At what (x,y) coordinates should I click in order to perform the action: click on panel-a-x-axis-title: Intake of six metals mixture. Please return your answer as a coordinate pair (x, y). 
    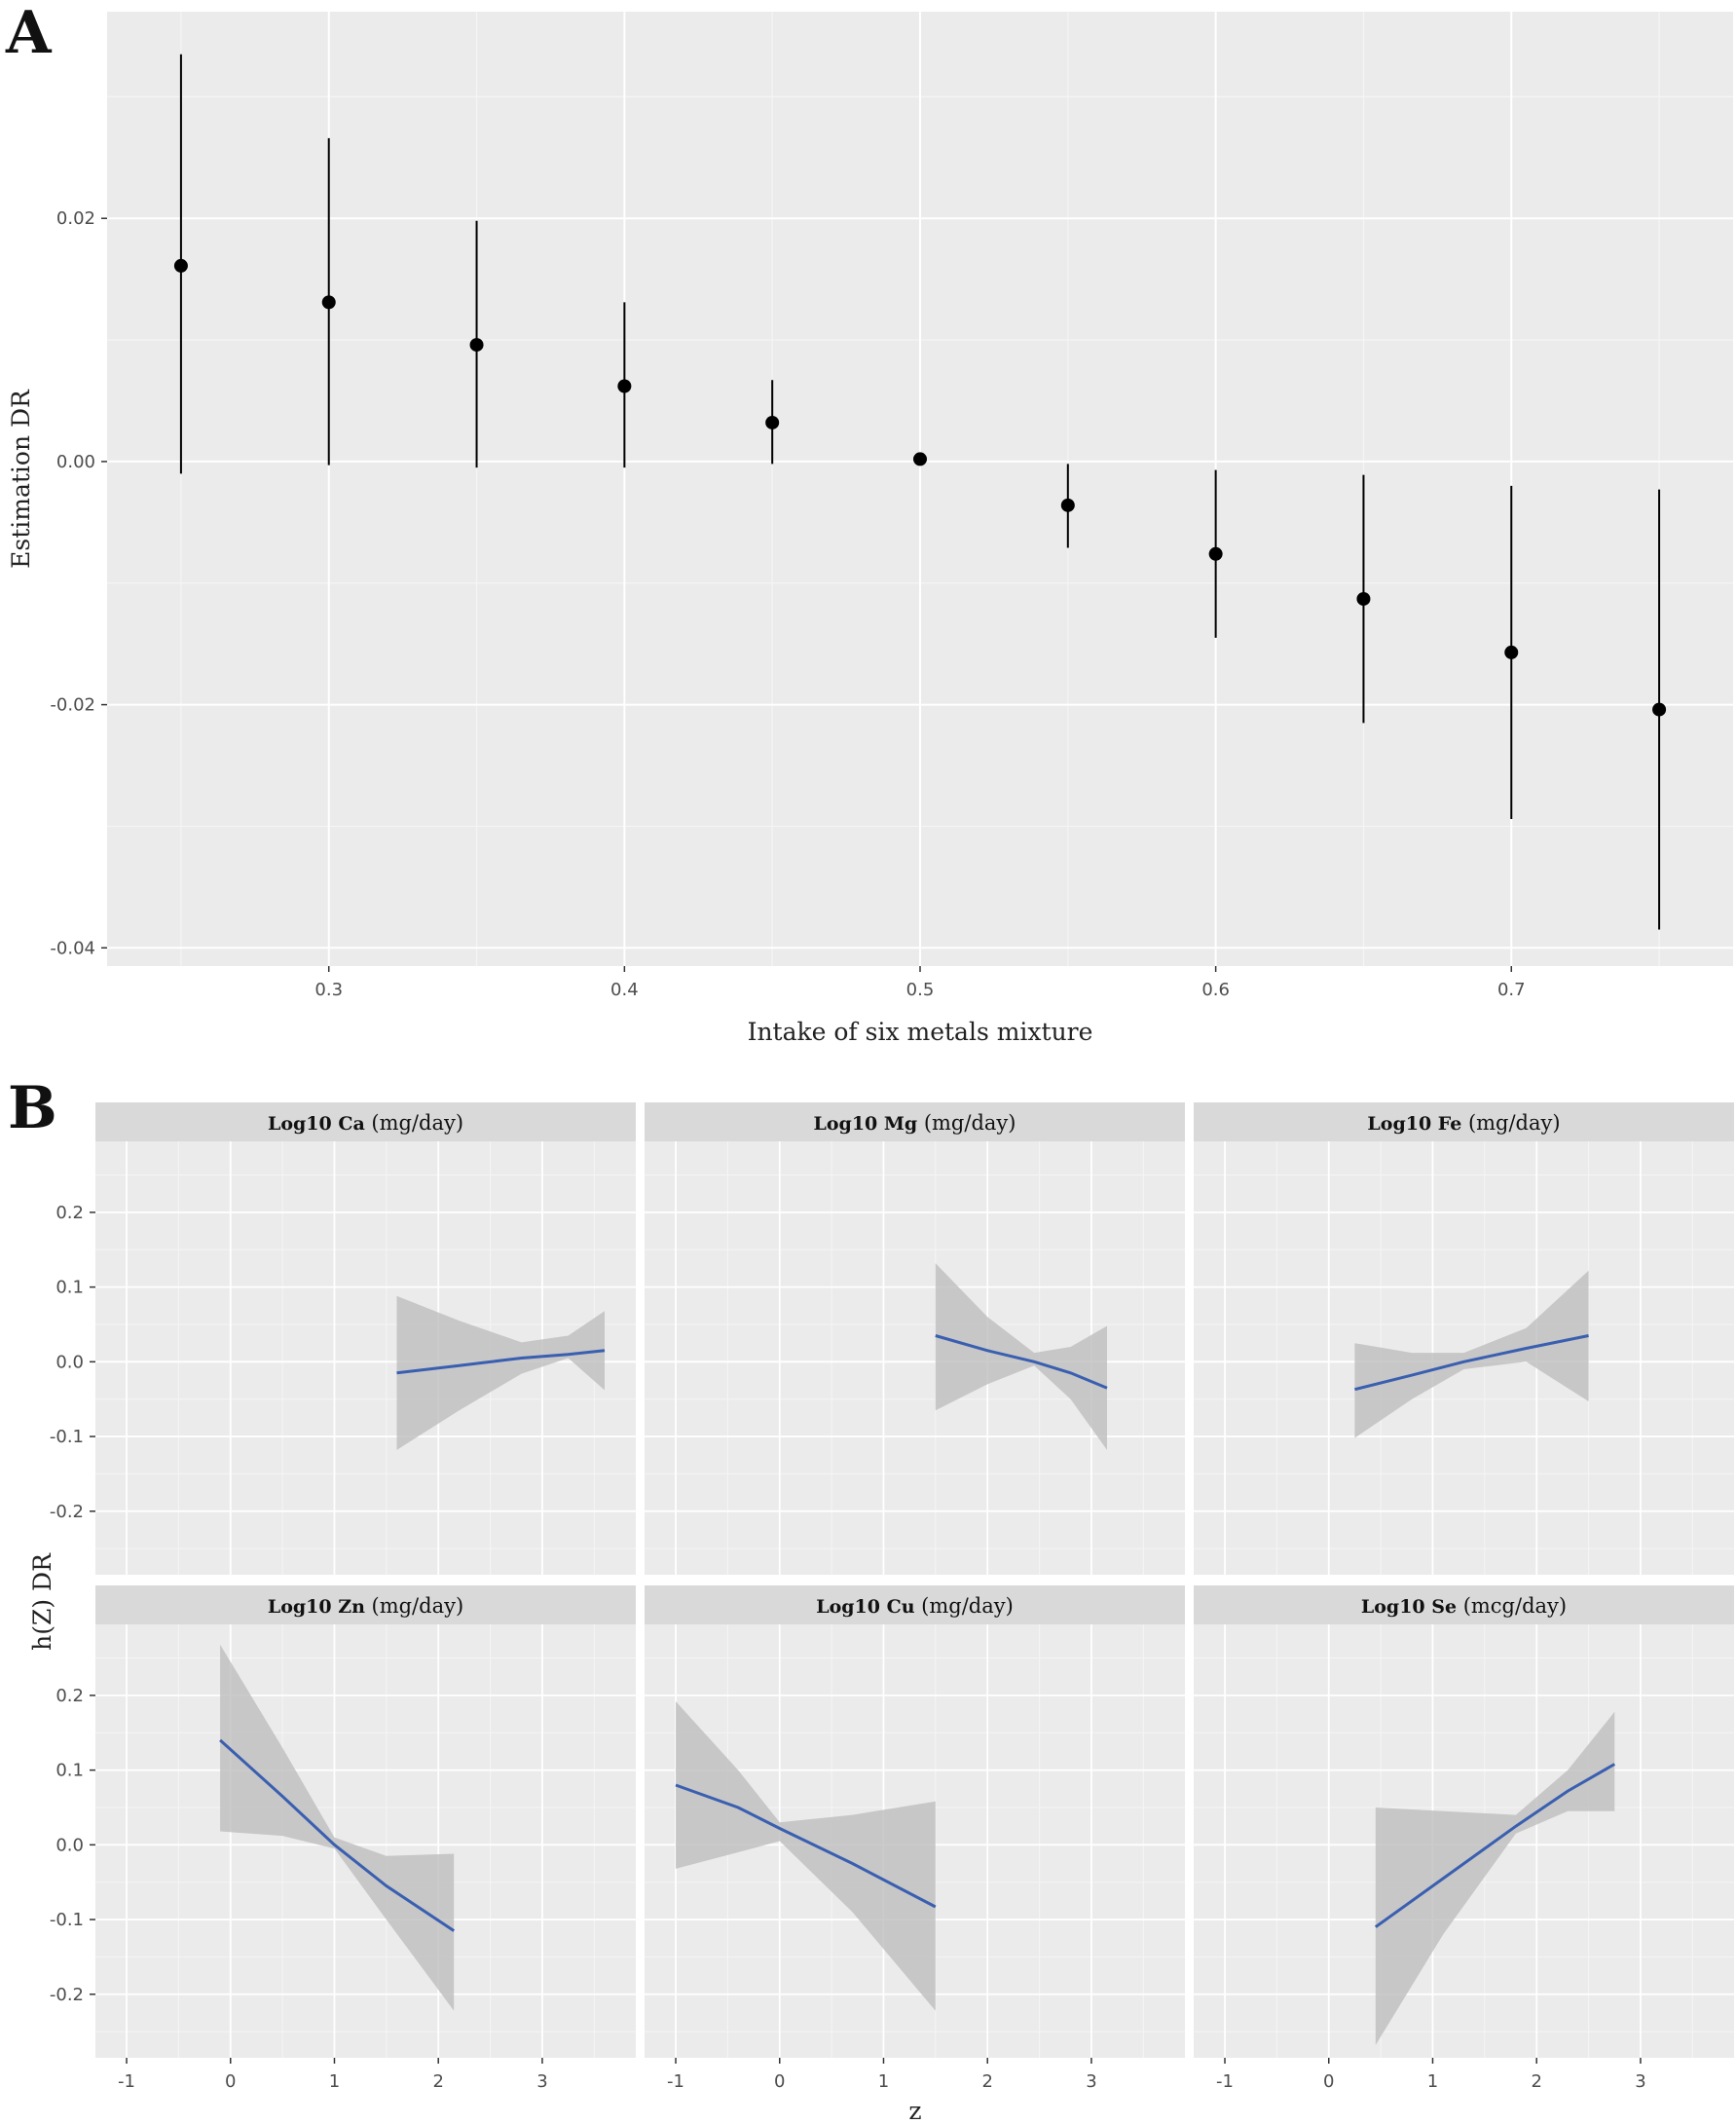
    Looking at the image, I should click on (920, 1032).